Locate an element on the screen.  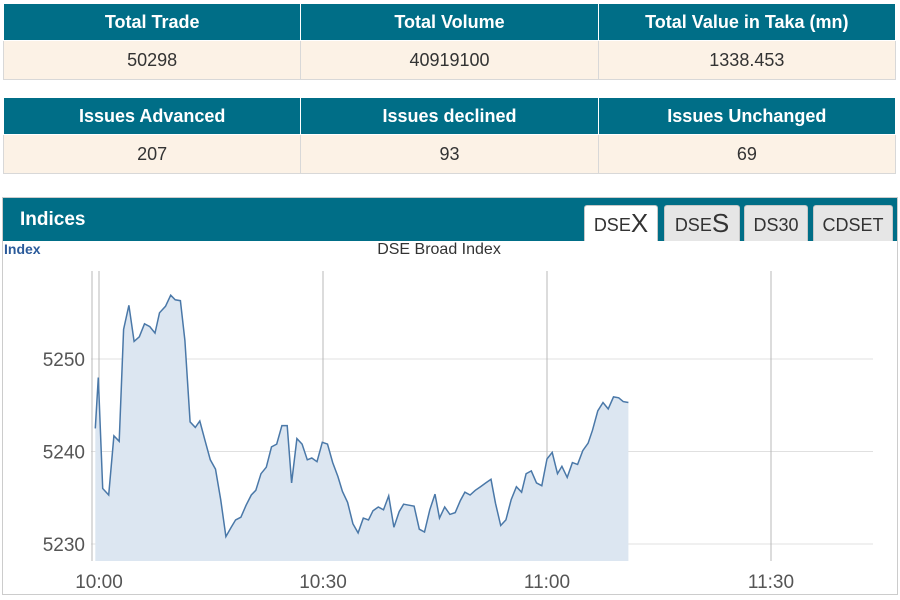
summary-value-row: 50298 40919100 1338.453 is located at coordinates (449, 60).